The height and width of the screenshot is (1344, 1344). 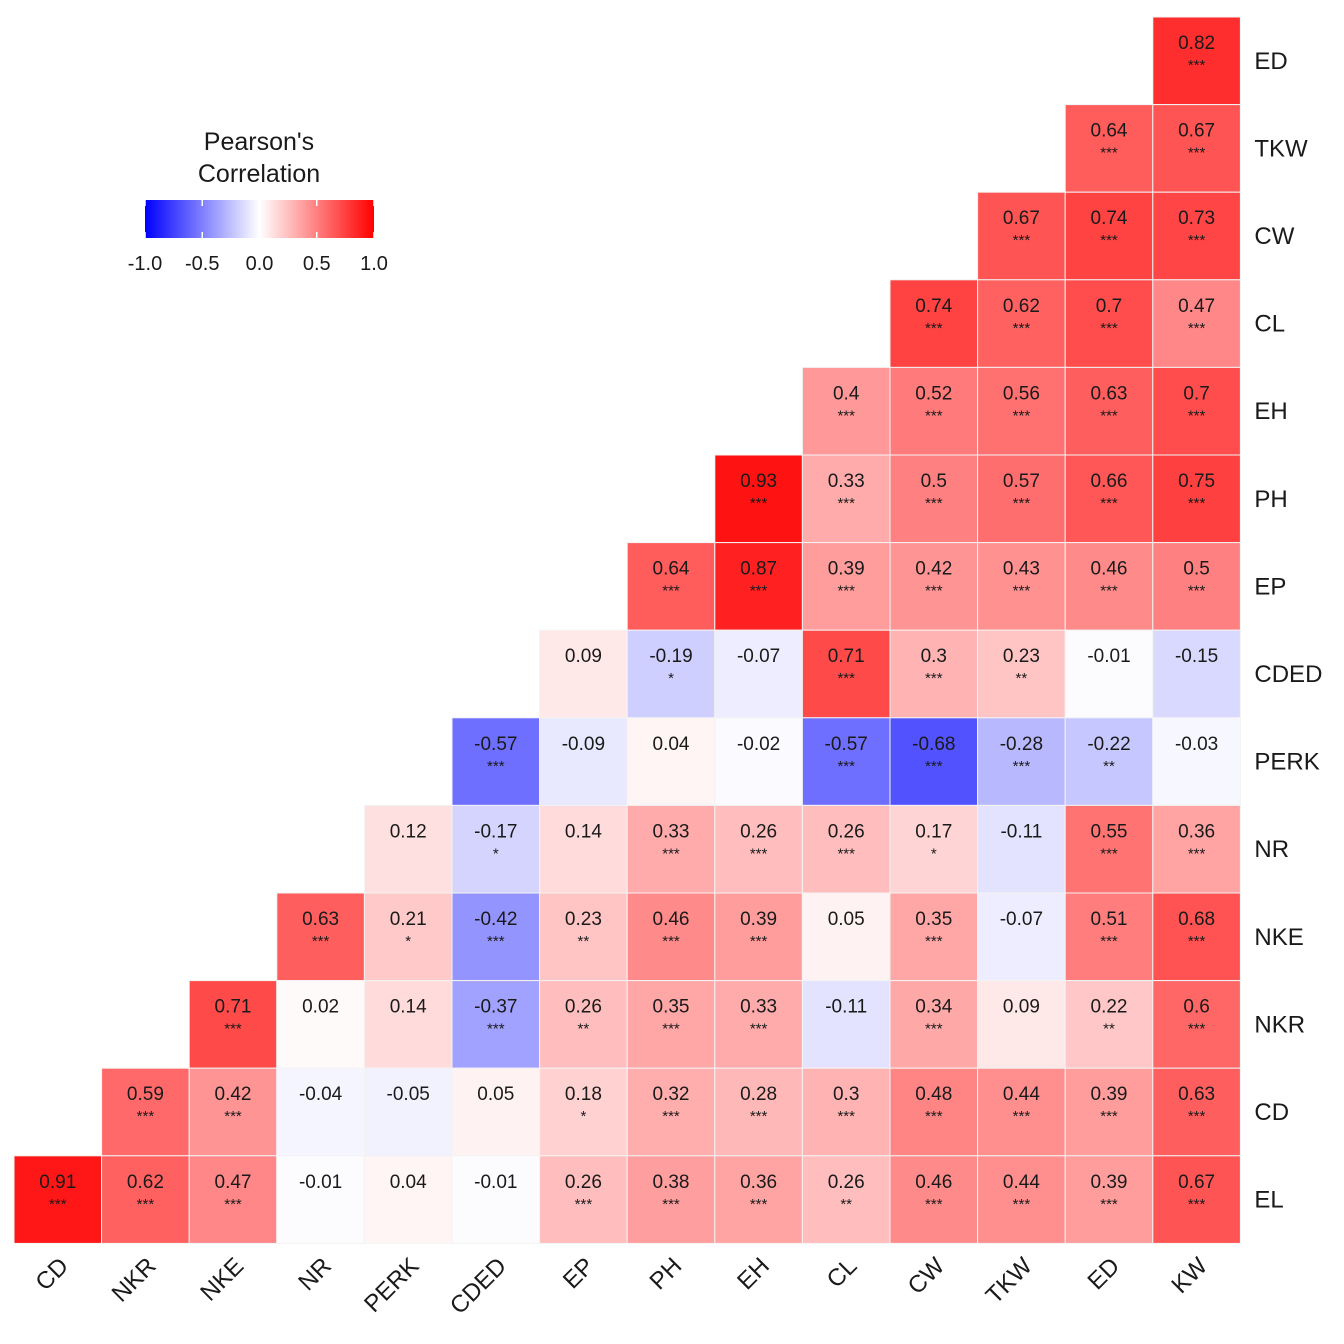 I want to click on heatmap-cell: -0.57 ***, so click(x=846, y=761).